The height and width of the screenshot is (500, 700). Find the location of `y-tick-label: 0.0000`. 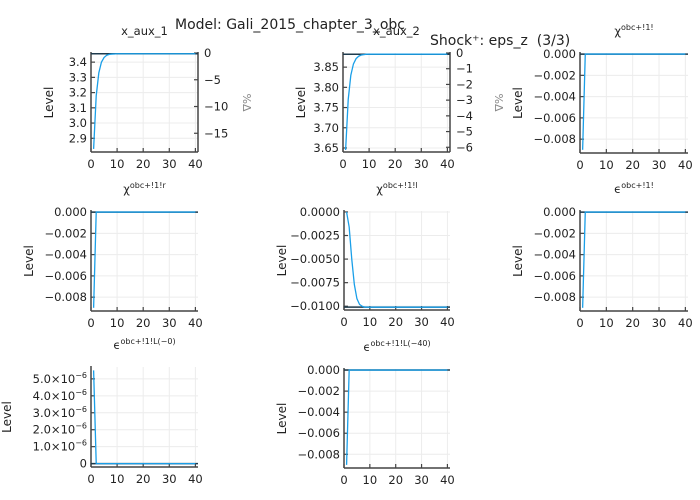

y-tick-label: 0.0000 is located at coordinates (320, 212).